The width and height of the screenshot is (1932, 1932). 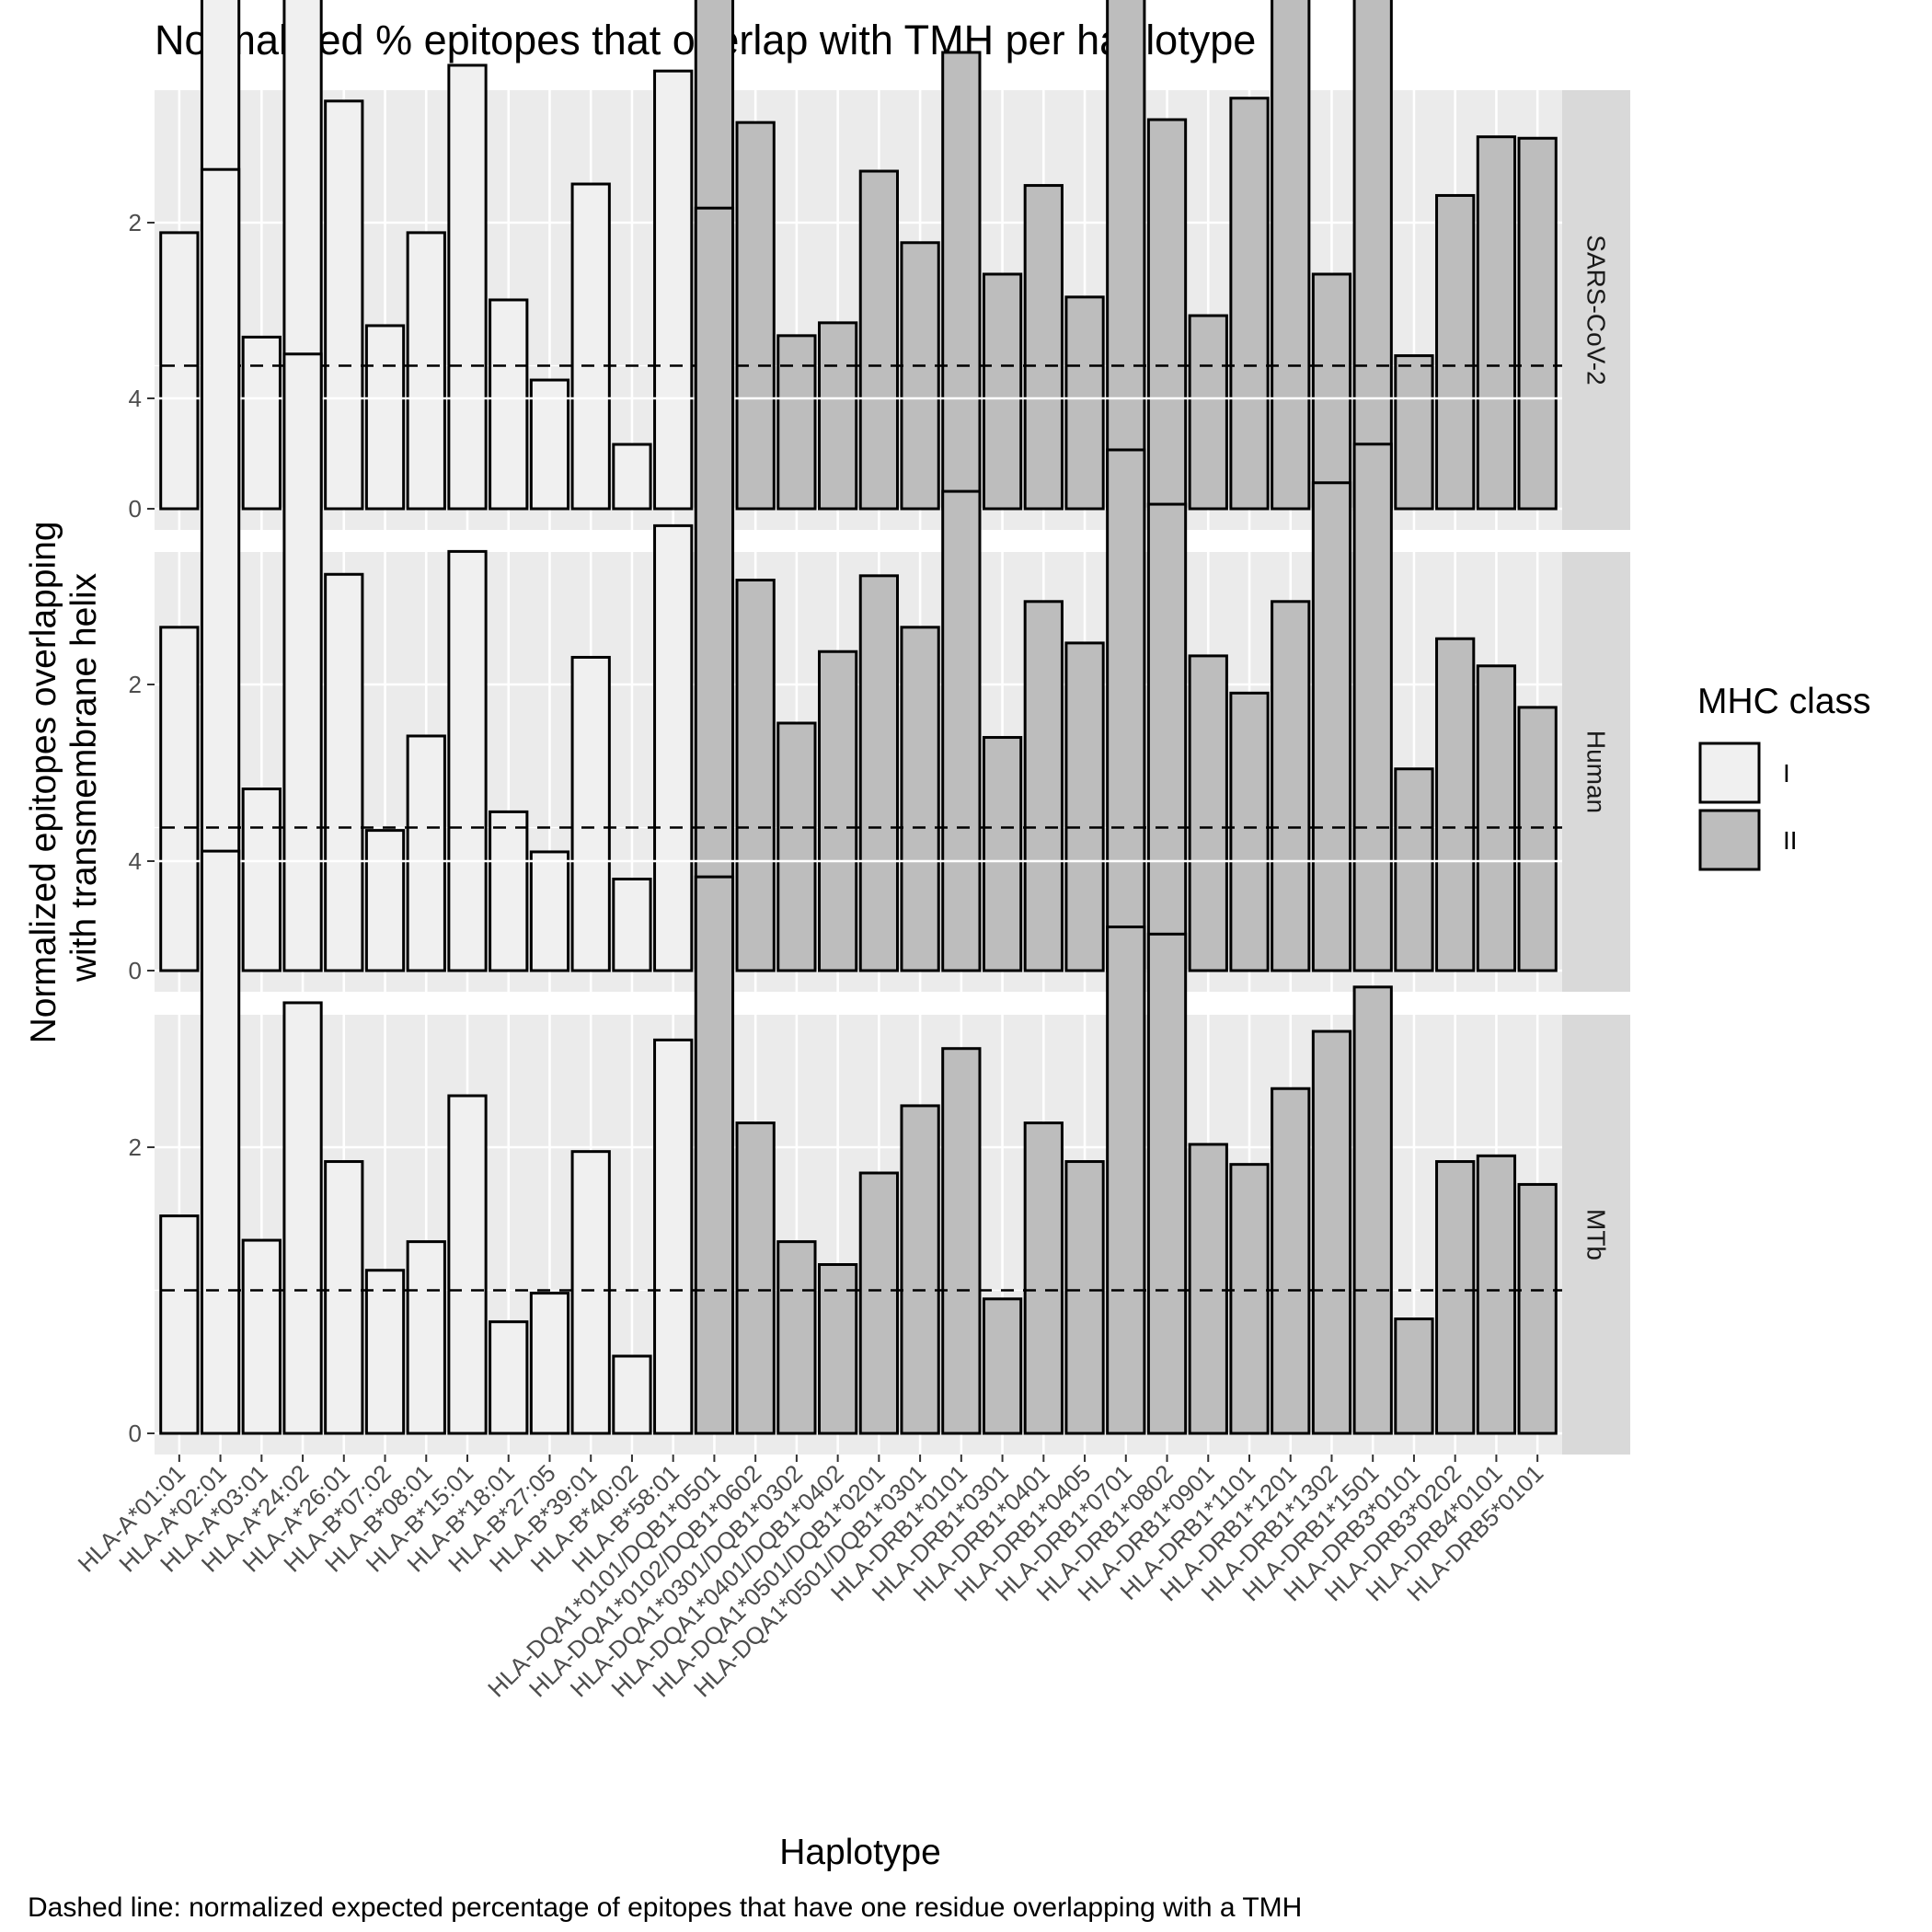 I want to click on legend-key-I, so click(x=1729, y=773).